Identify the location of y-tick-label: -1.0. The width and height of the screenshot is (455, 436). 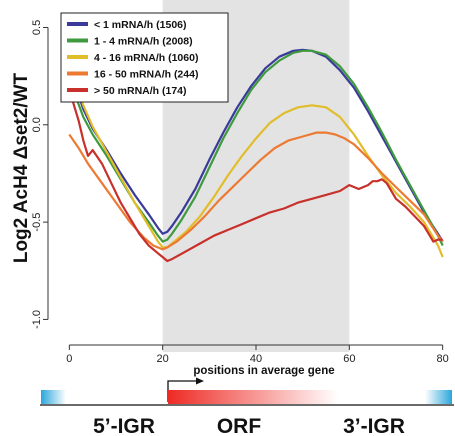
(37, 319).